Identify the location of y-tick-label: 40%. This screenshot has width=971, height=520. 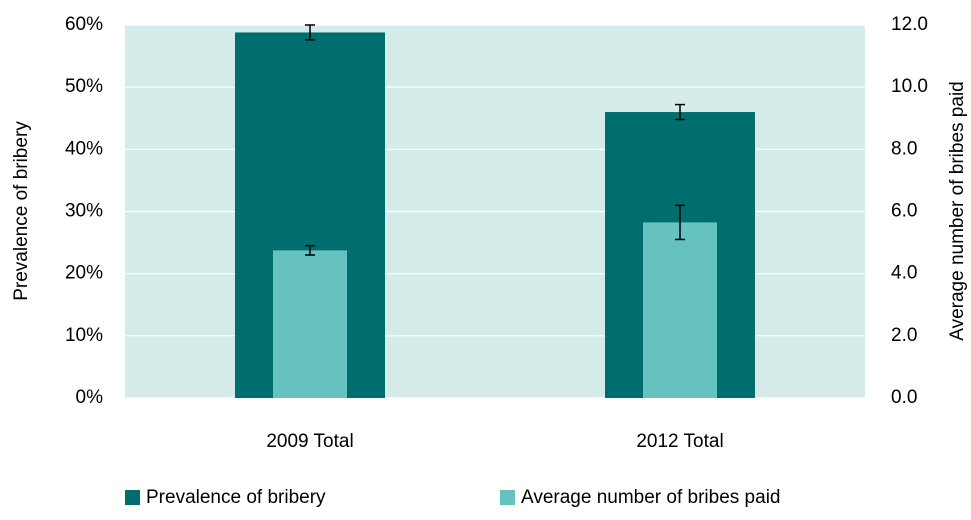
(84, 148).